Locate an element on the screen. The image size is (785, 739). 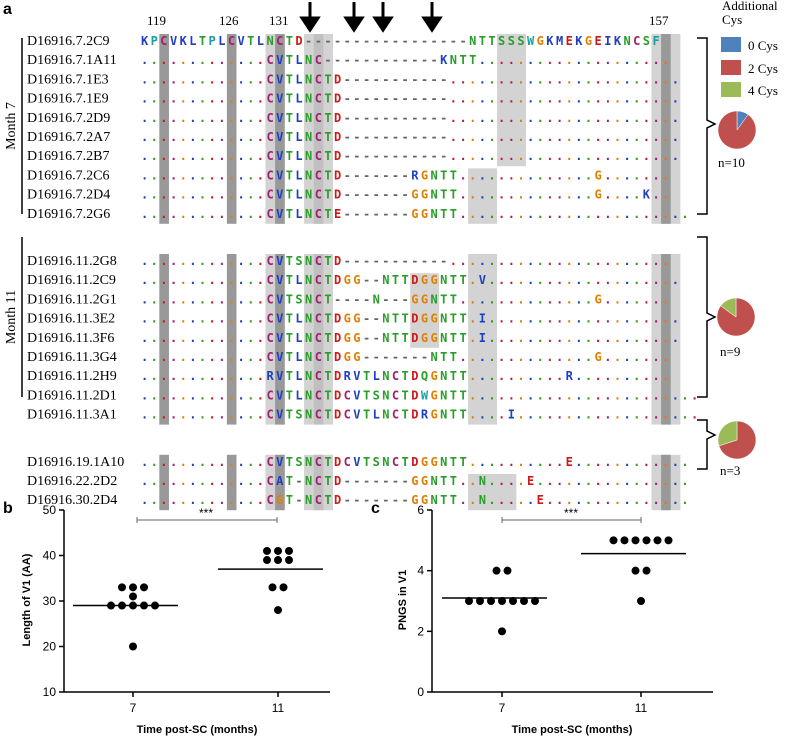
sequence-name: D16916.11.3F6 is located at coordinates (70, 338).